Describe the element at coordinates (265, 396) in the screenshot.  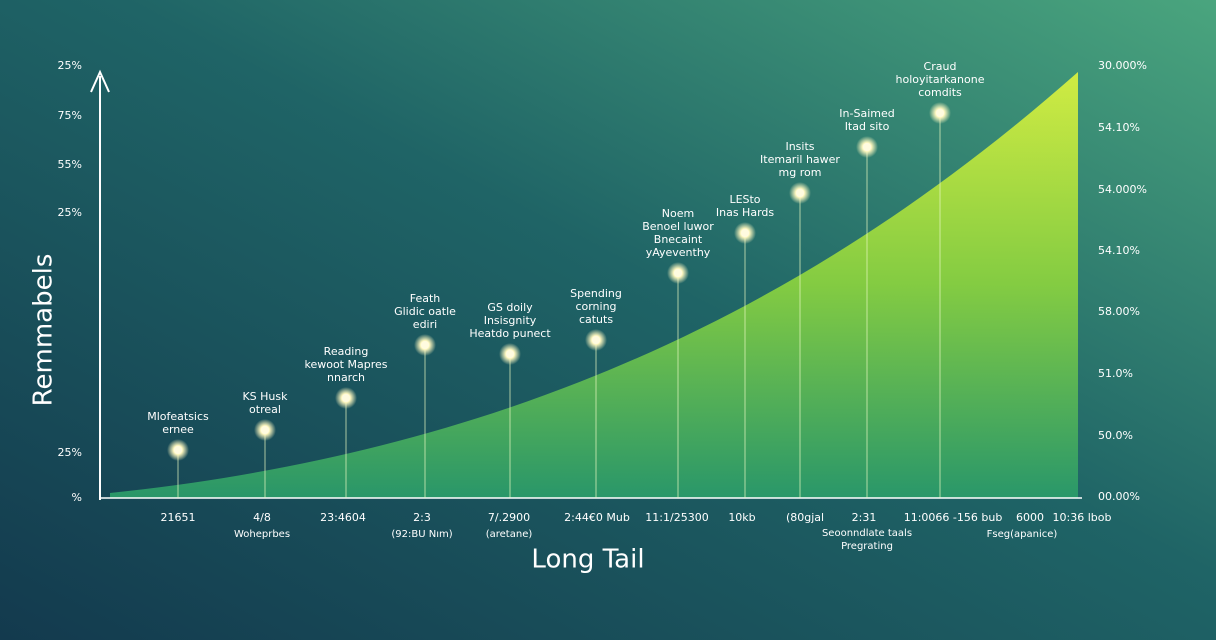
I see `callout-label: KS Husk` at that location.